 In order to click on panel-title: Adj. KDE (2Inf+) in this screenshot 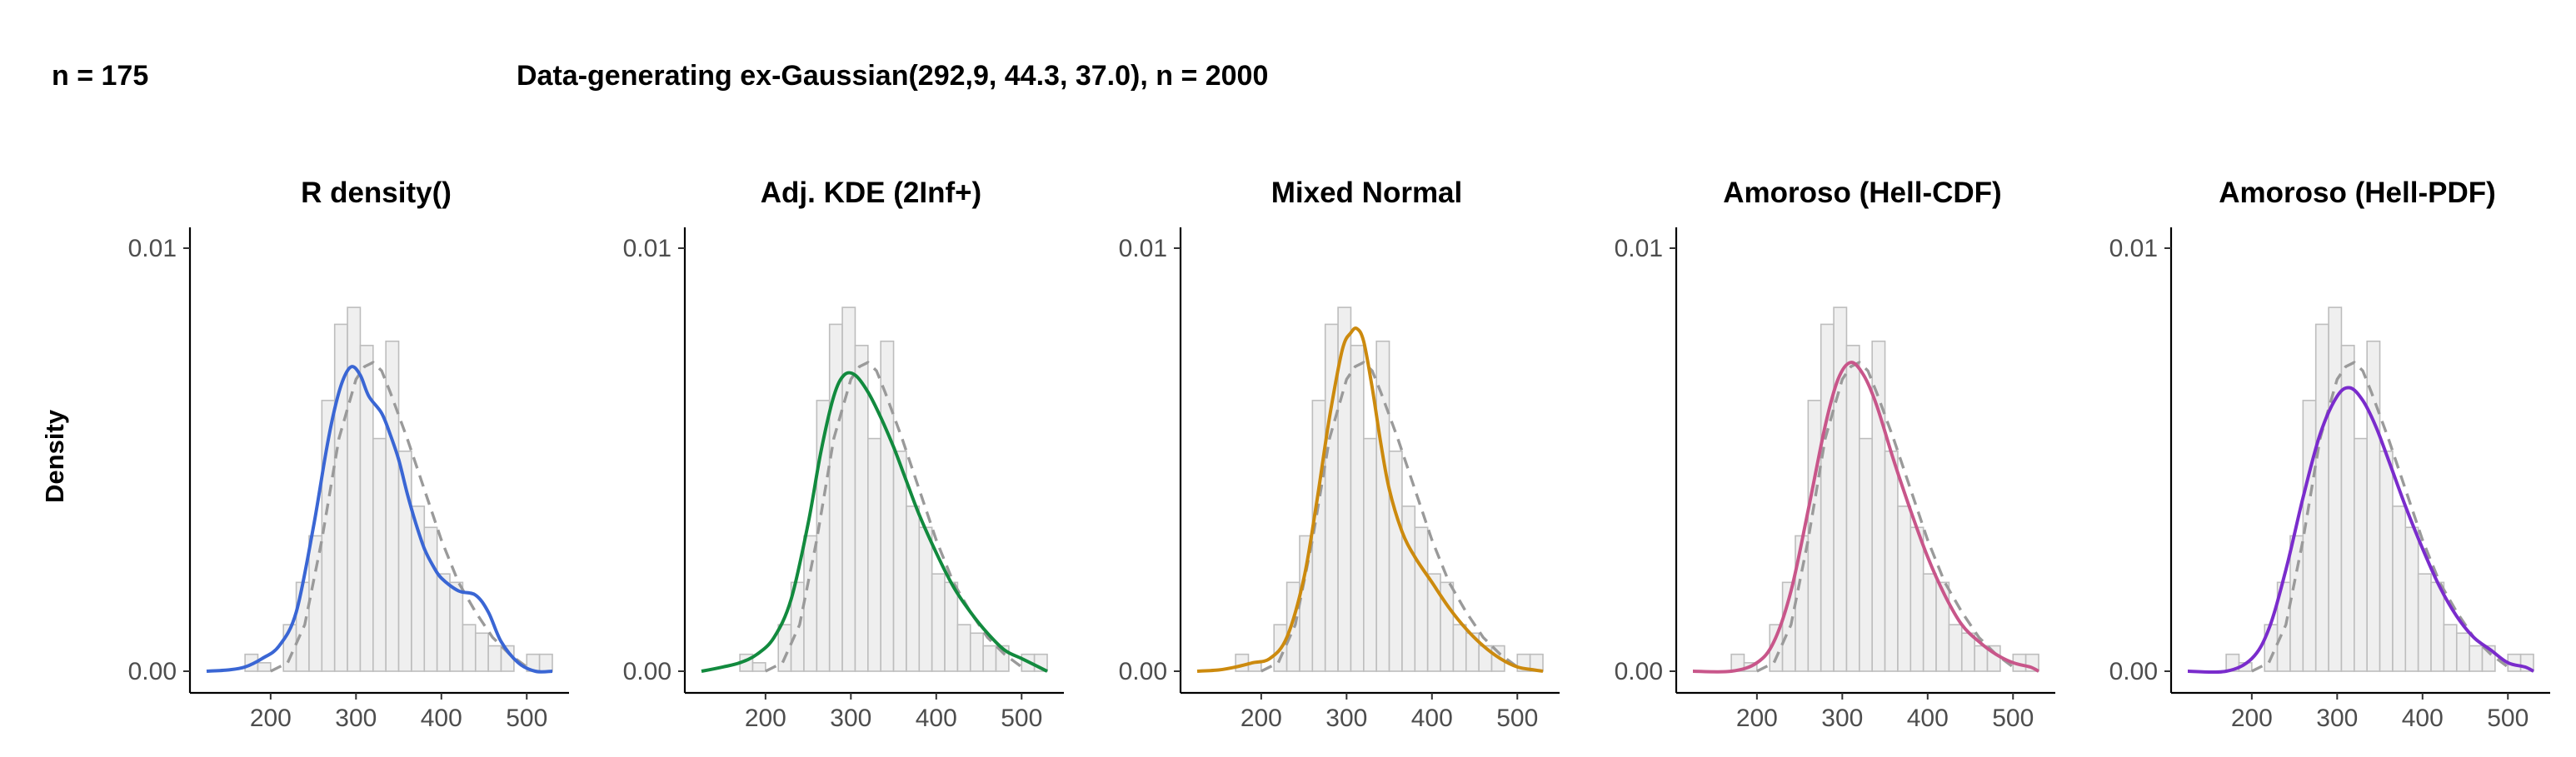, I will do `click(871, 193)`.